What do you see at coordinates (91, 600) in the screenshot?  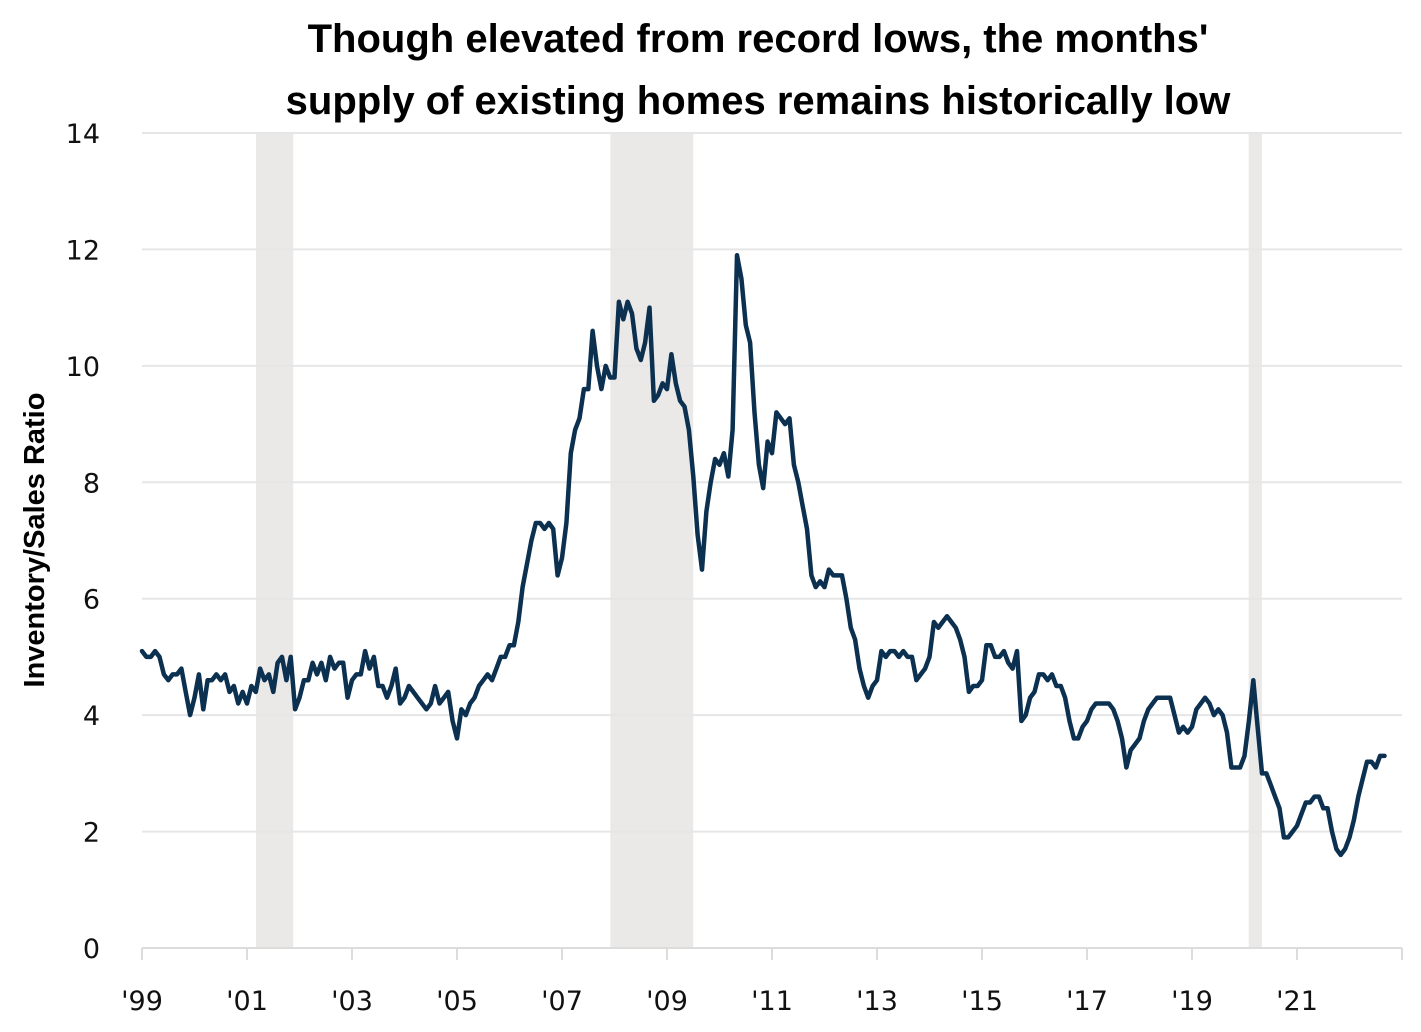 I see `y-tick-label: 6` at bounding box center [91, 600].